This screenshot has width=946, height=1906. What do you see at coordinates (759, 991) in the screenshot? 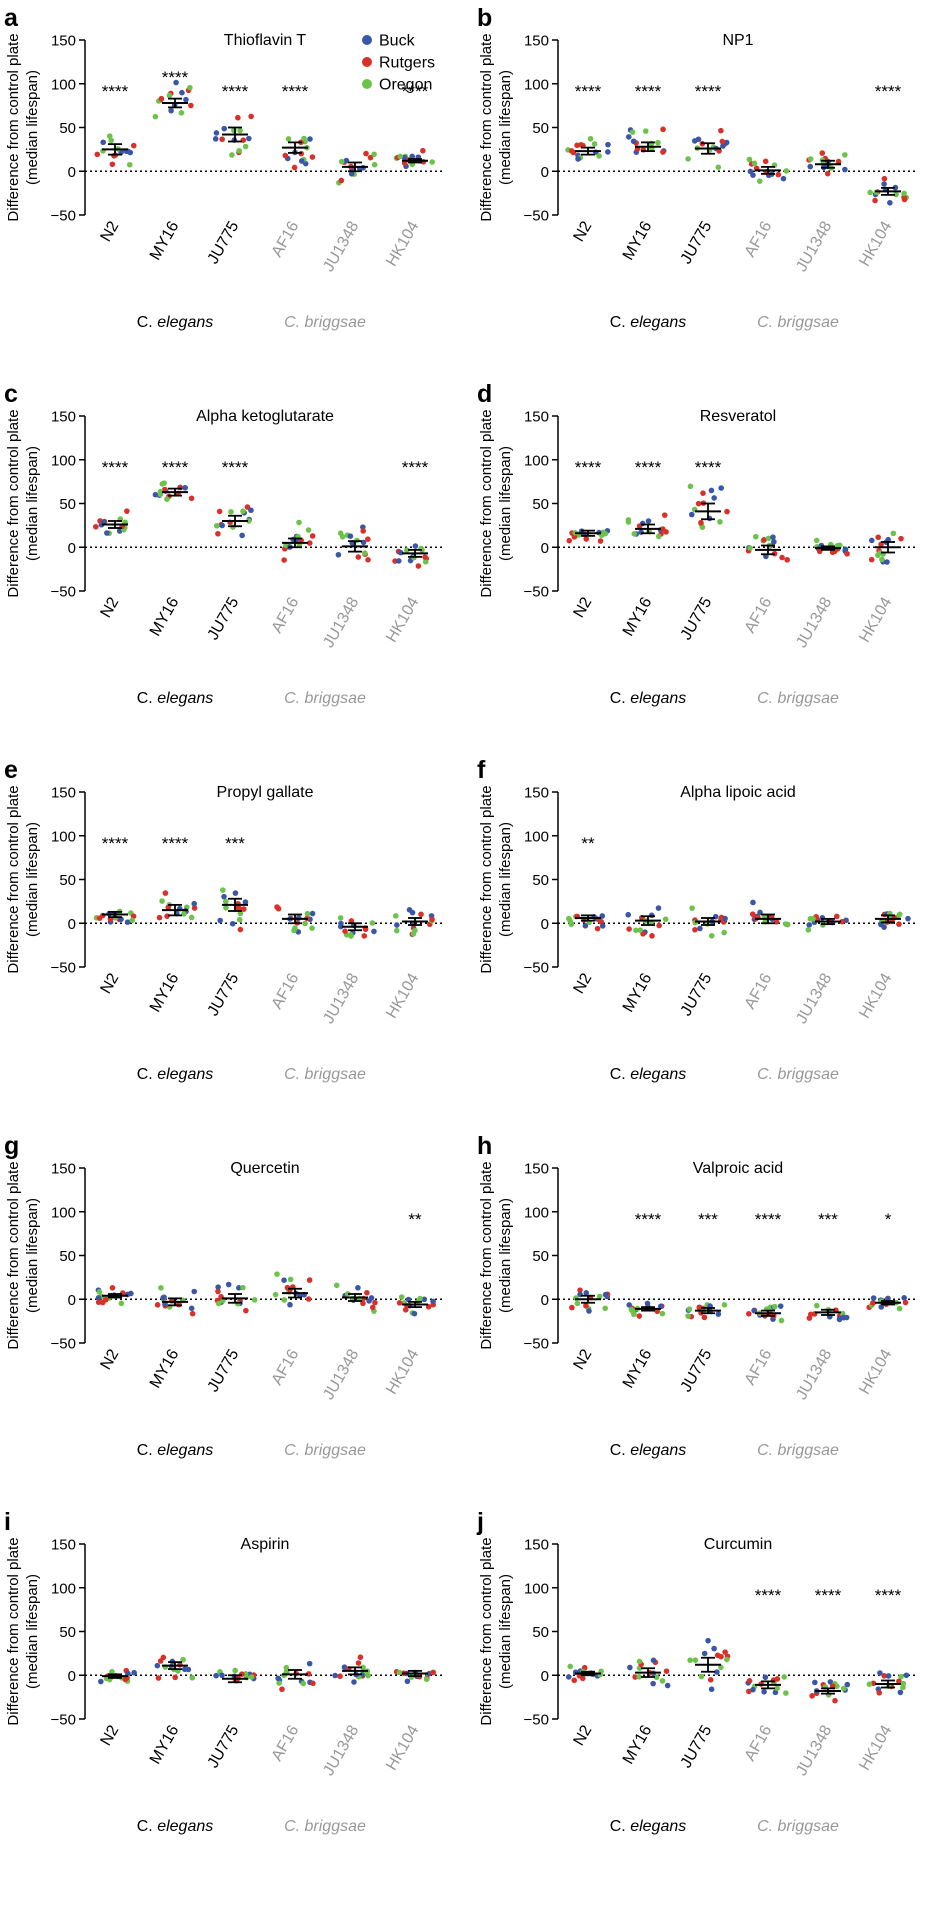
I see `x-tick-label: AF16` at bounding box center [759, 991].